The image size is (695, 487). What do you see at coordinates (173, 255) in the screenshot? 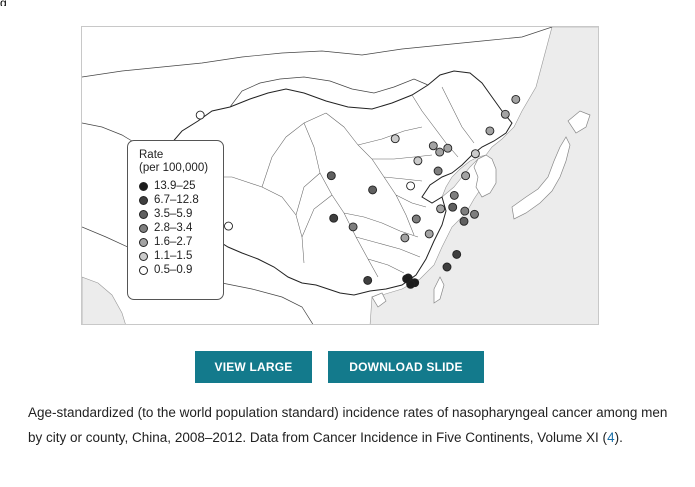
I see `legend-label: 1.1–1.5` at bounding box center [173, 255].